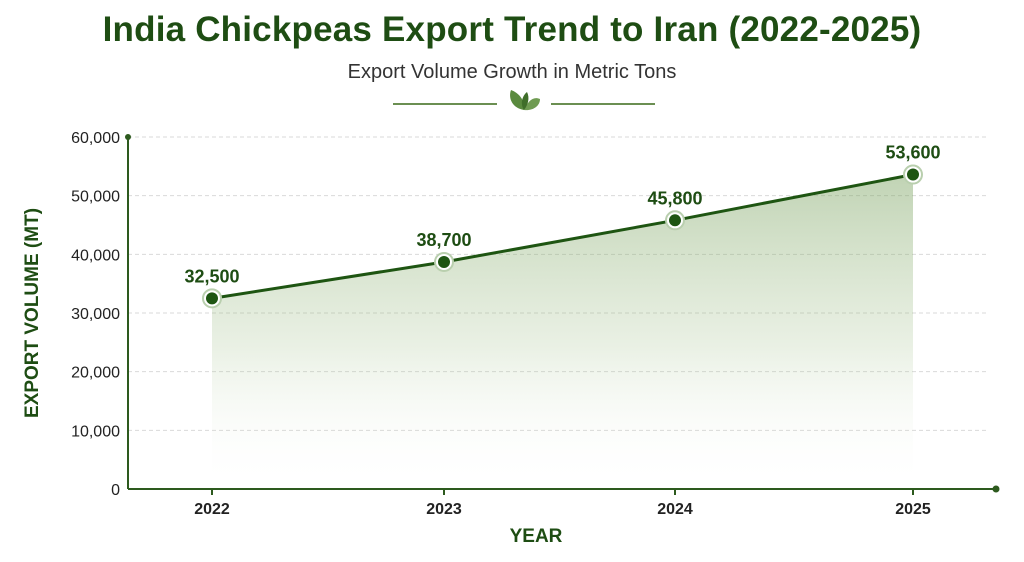 Image resolution: width=1024 pixels, height=562 pixels. I want to click on data-label: 45,800, so click(674, 198).